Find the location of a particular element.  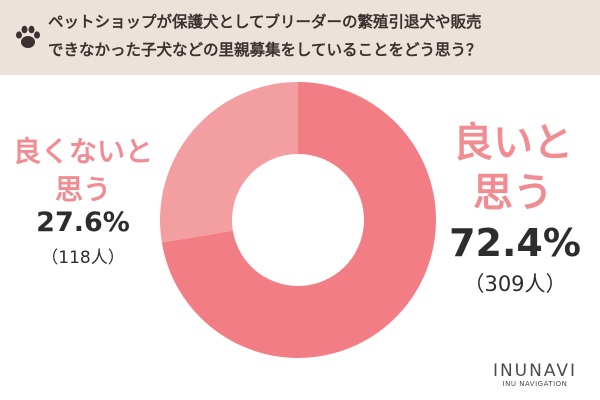

paw-icon is located at coordinates (28, 36).